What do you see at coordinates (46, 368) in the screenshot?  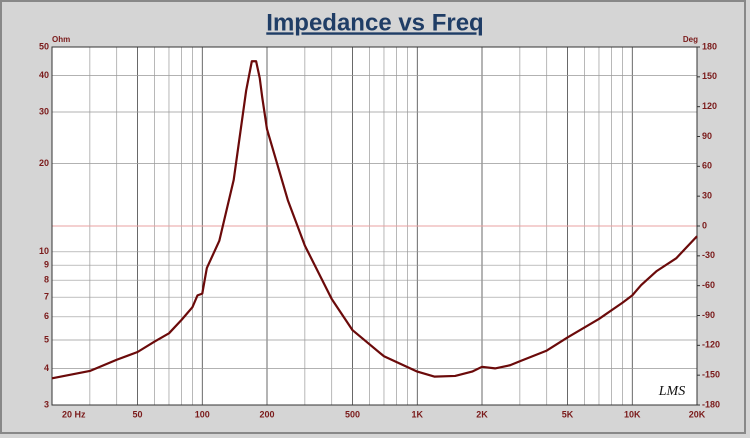 I see `y-tick-label: 4` at bounding box center [46, 368].